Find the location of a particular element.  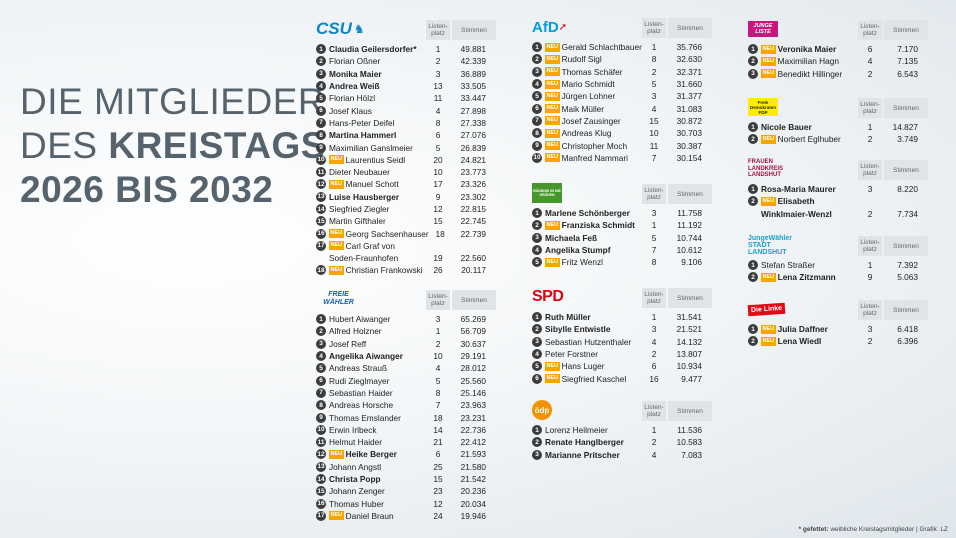

stimmen-value: 30.637 is located at coordinates (473, 343).